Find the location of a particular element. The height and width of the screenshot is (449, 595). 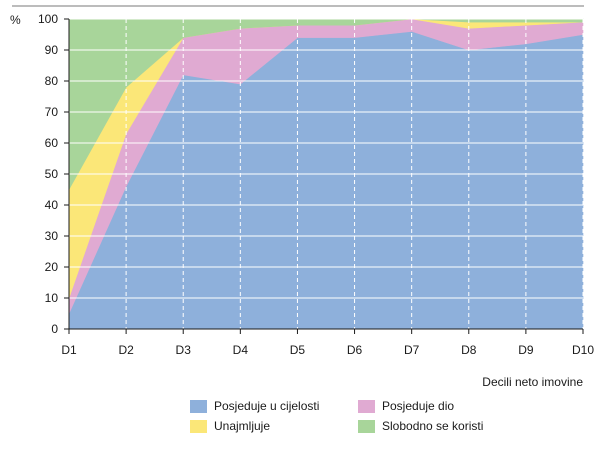

y-tick-label: 30 is located at coordinates (52, 236).